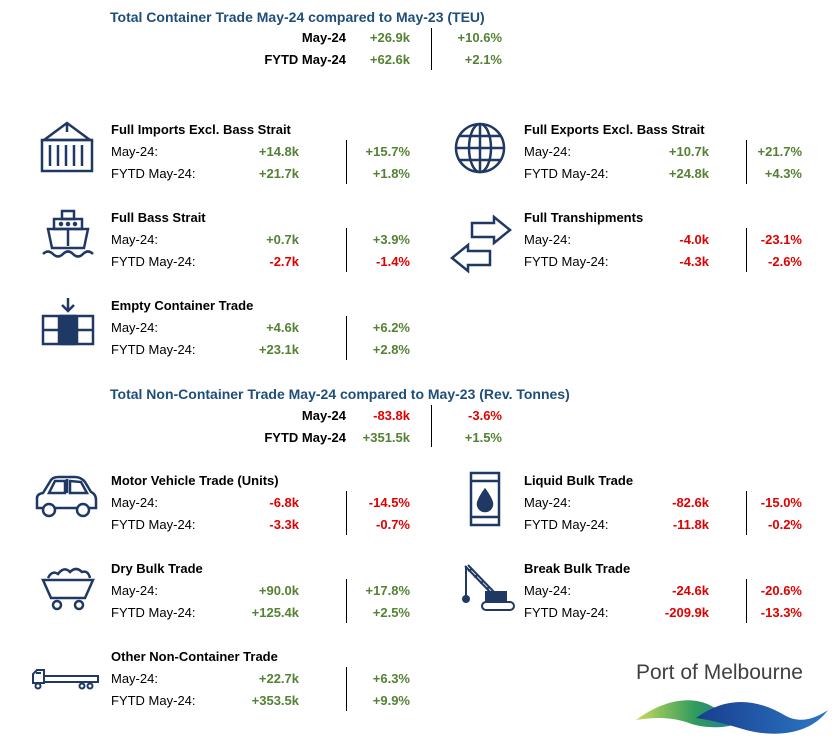 The width and height of the screenshot is (837, 749). I want to click on section-title: Full Exports Excl. Bass Strait, so click(614, 129).